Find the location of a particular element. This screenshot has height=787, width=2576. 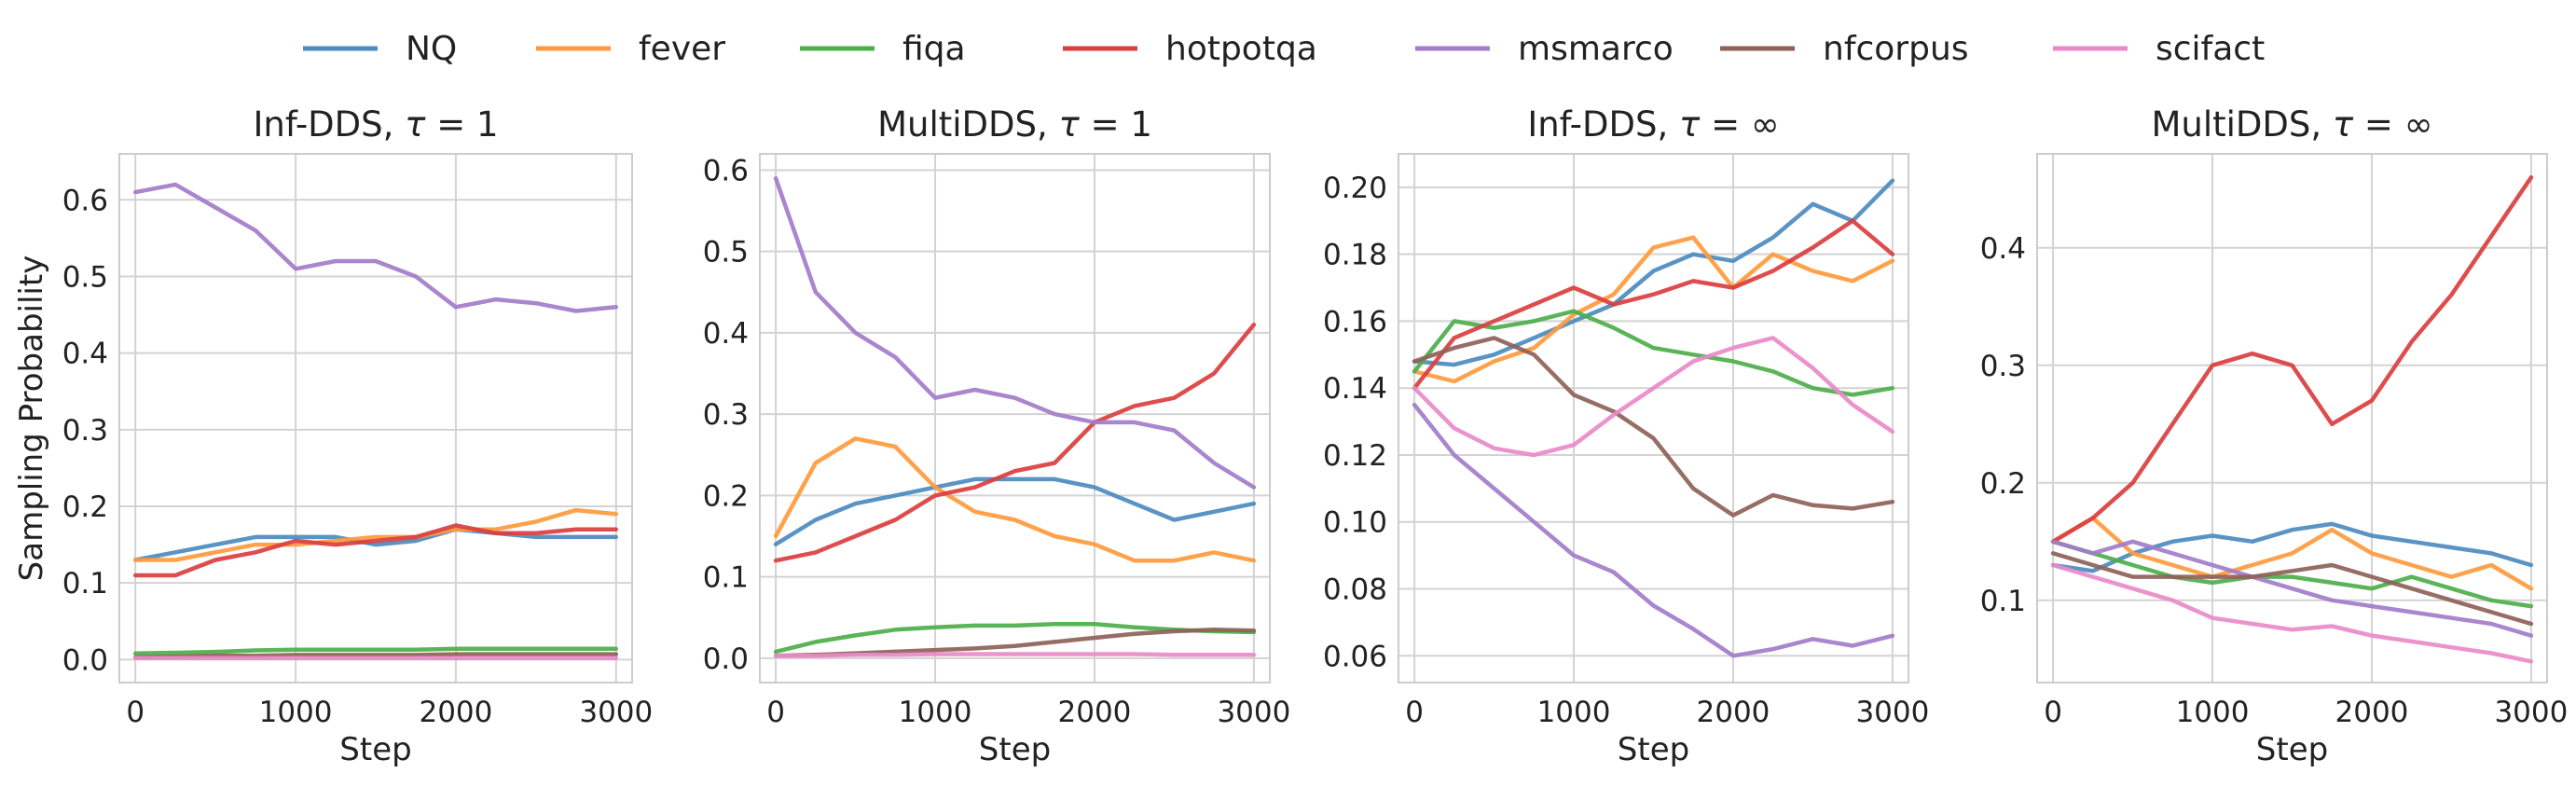

y-tick-label: 0.16 is located at coordinates (1355, 321).